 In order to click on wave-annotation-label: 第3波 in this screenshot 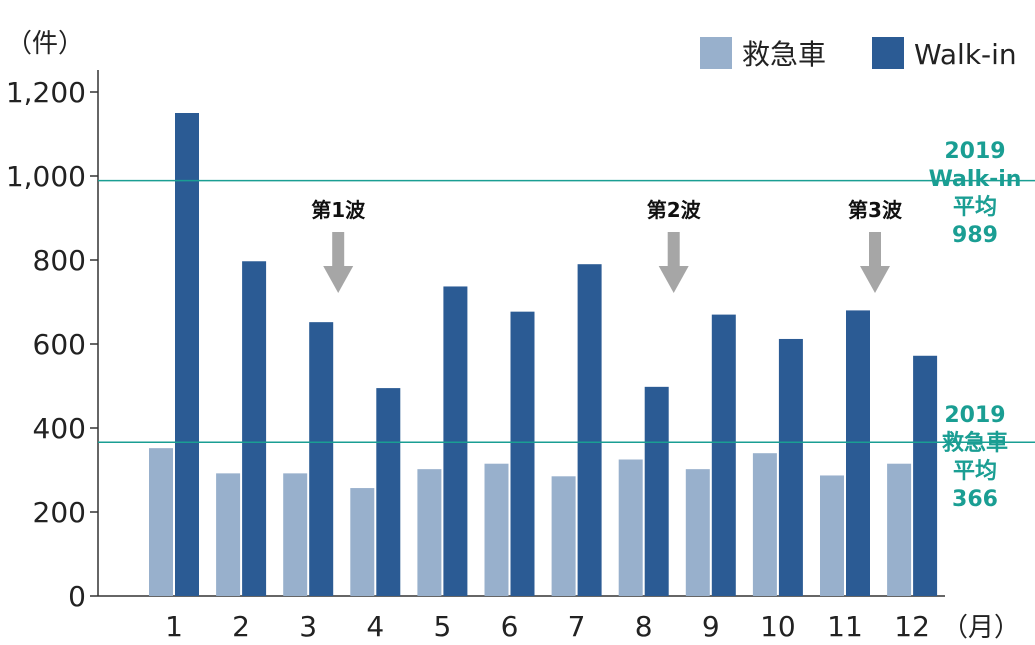, I will do `click(875, 210)`.